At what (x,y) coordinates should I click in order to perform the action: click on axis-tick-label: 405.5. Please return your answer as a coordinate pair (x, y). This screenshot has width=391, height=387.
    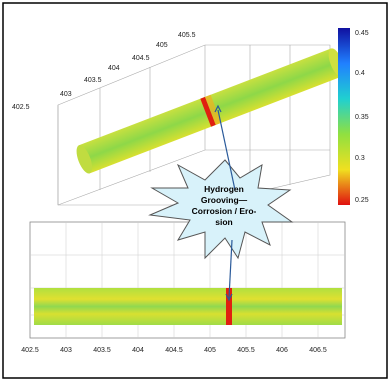
    Looking at the image, I should click on (187, 35).